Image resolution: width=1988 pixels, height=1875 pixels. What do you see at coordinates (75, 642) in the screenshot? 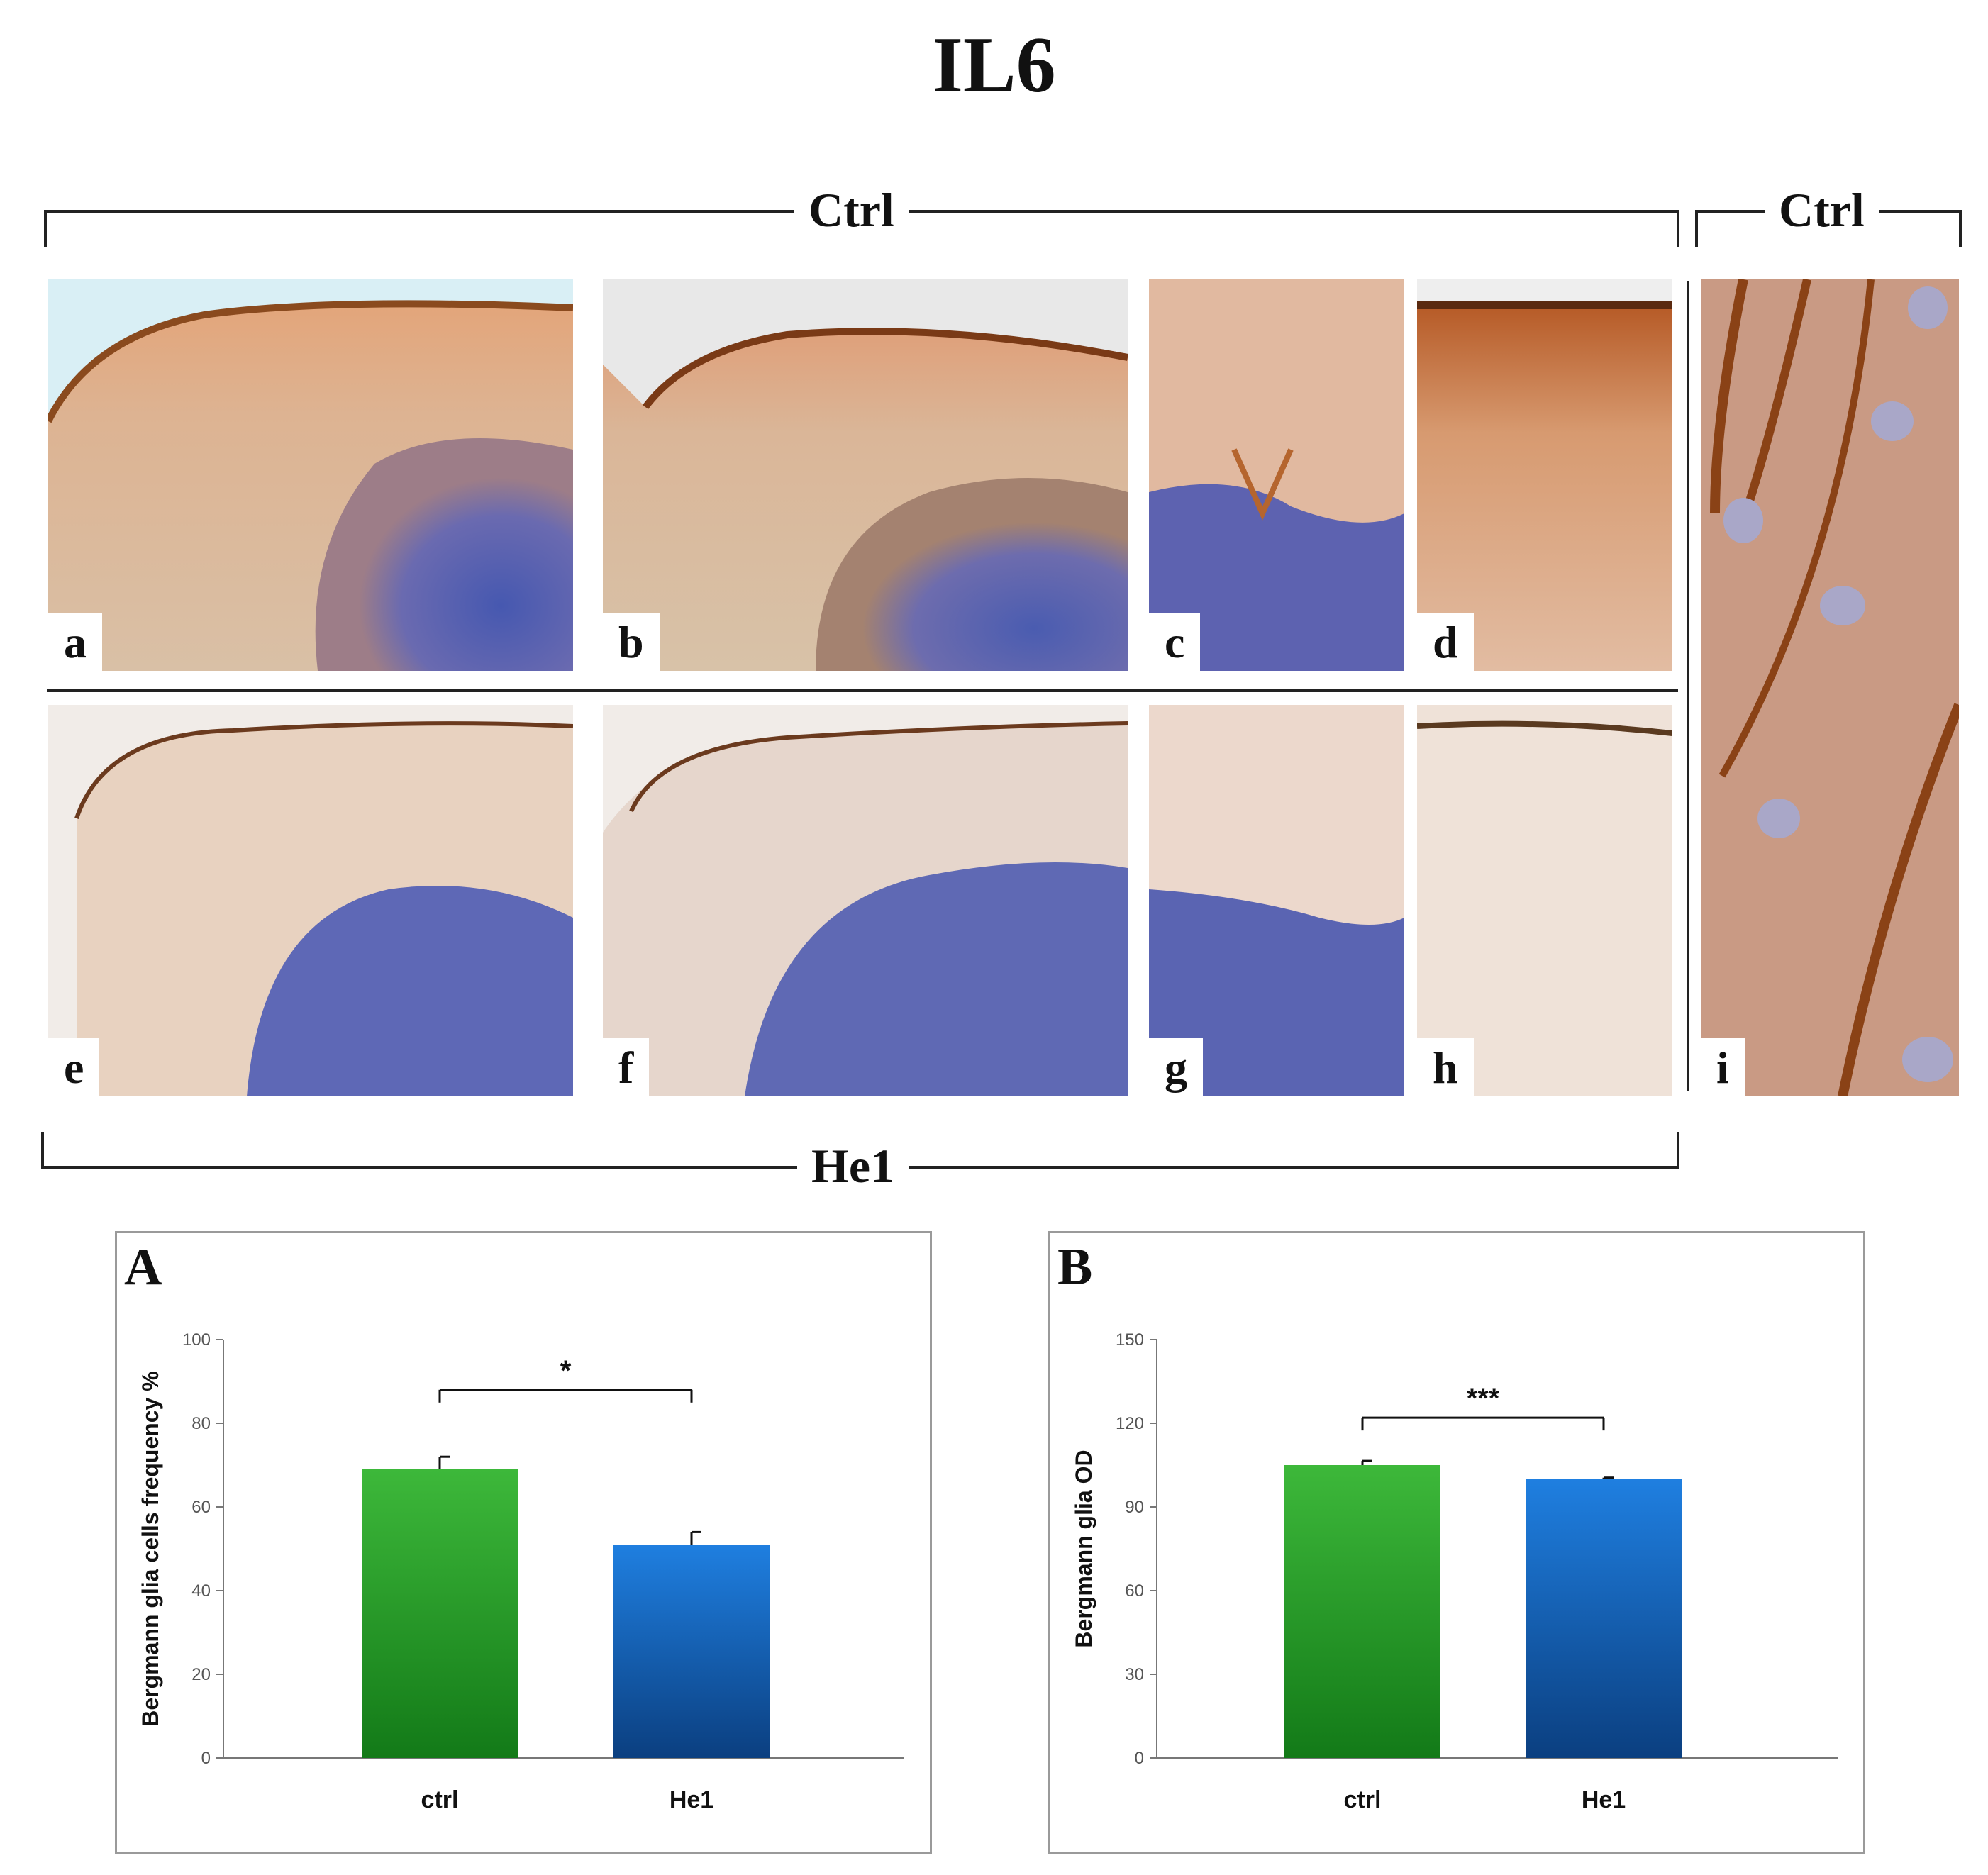
I see `panel-label-a: a` at bounding box center [75, 642].